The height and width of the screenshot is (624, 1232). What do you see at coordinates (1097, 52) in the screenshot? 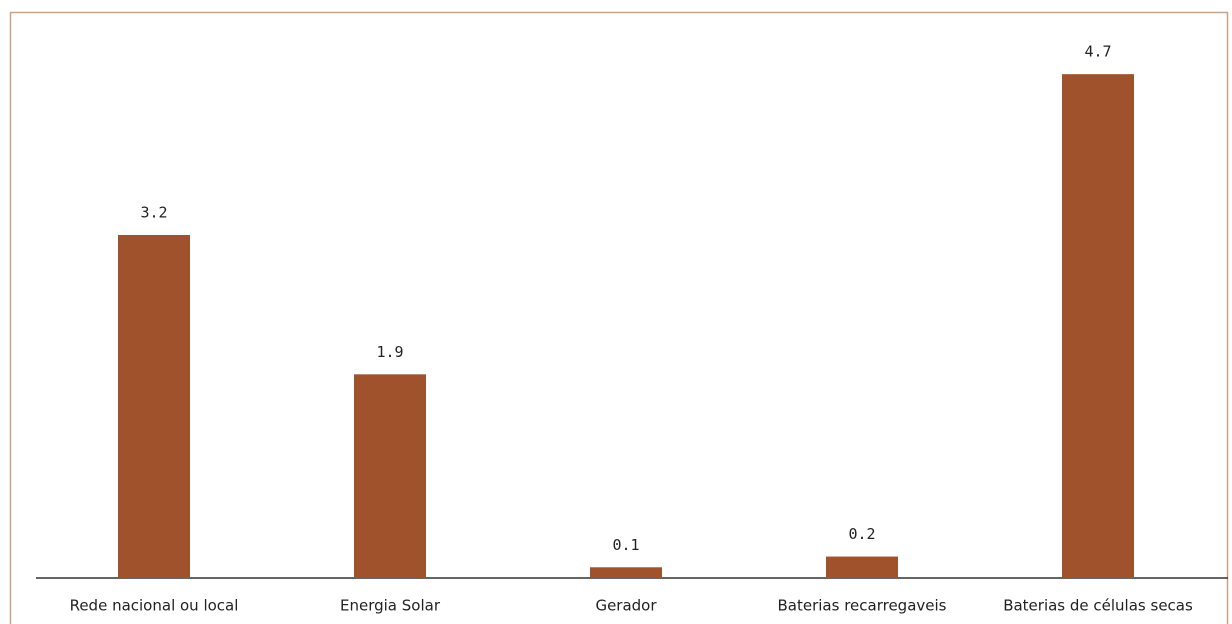
I see `value-label: 4.7` at bounding box center [1097, 52].